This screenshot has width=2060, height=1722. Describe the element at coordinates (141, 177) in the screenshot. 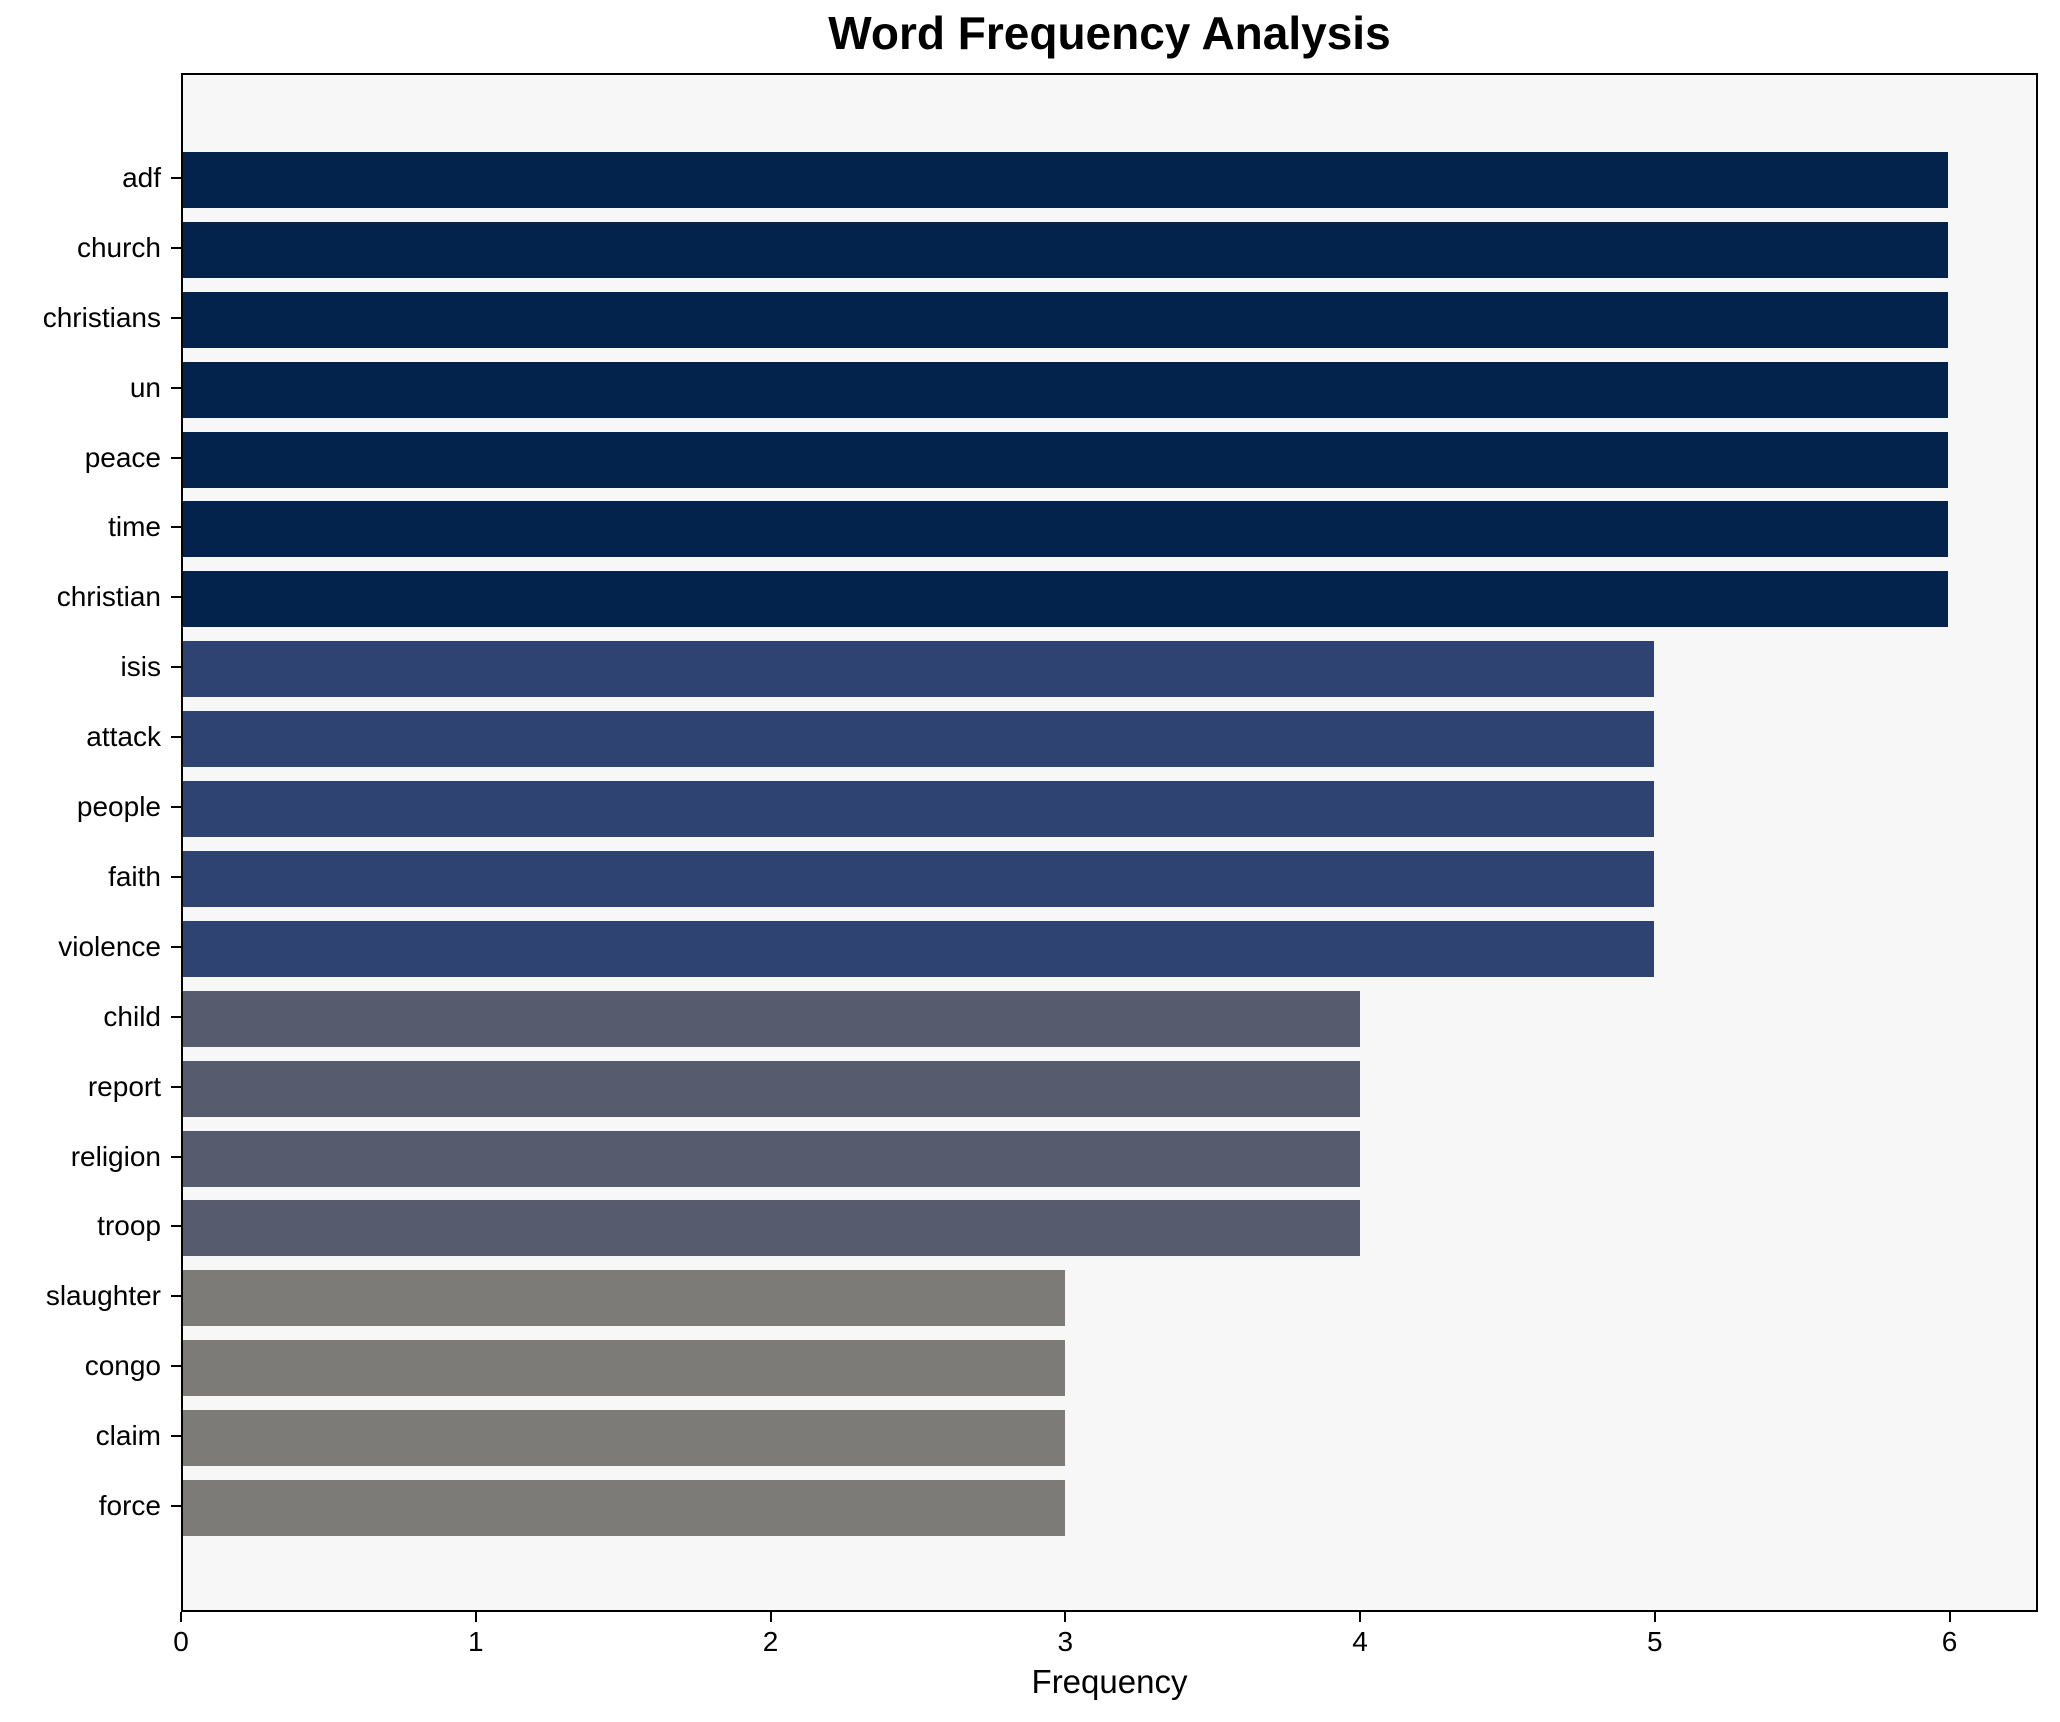

I see `y-tick-label-adf: adf` at that location.